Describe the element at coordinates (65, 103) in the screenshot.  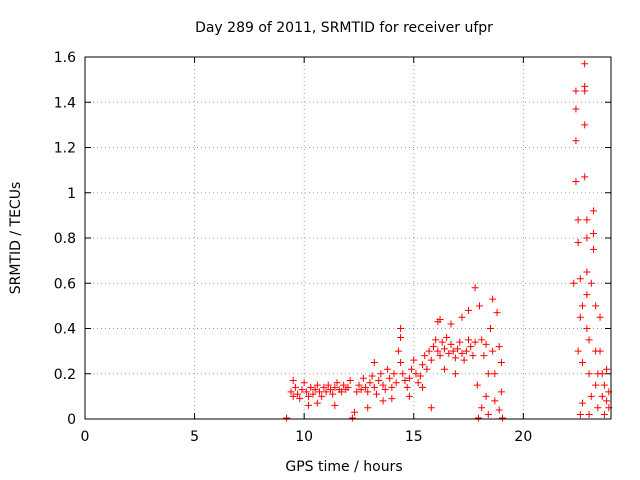
I see `y-tick-label: 1.4` at that location.